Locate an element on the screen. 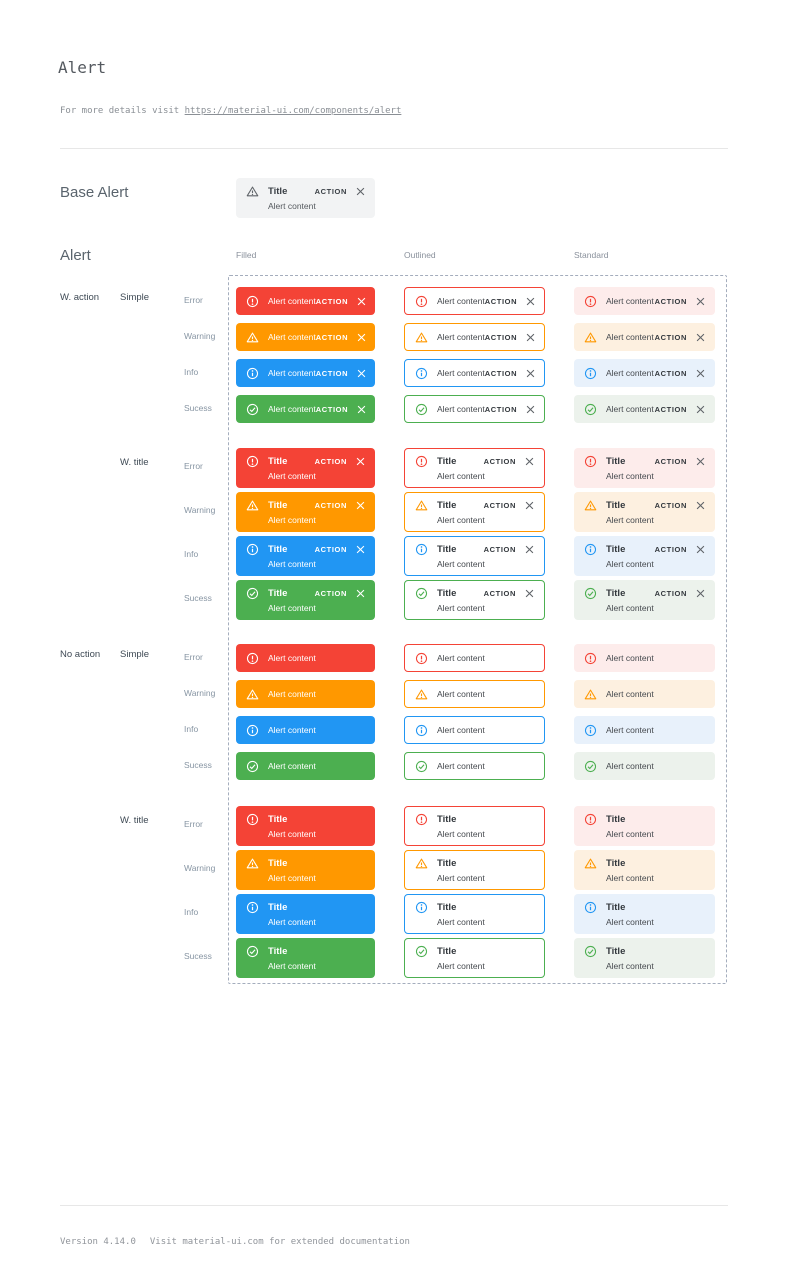  alert-grid-heading: Alert is located at coordinates (75, 255).